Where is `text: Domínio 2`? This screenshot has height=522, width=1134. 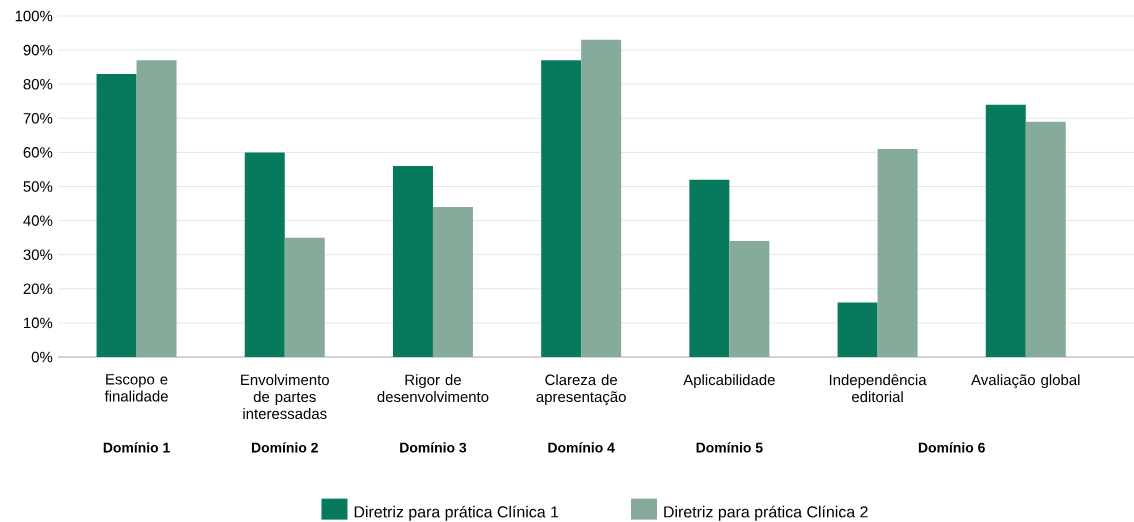
text: Domínio 2 is located at coordinates (284, 447).